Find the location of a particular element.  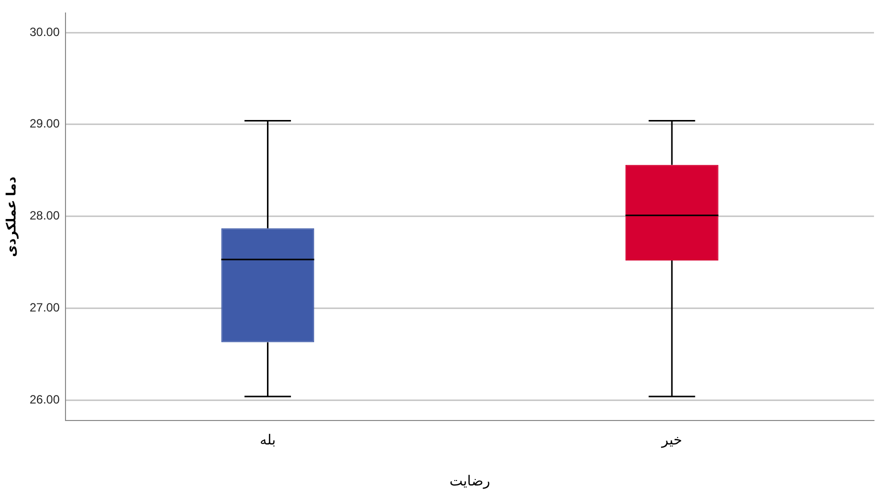

y-tick-label: 30.00 is located at coordinates (45, 31).